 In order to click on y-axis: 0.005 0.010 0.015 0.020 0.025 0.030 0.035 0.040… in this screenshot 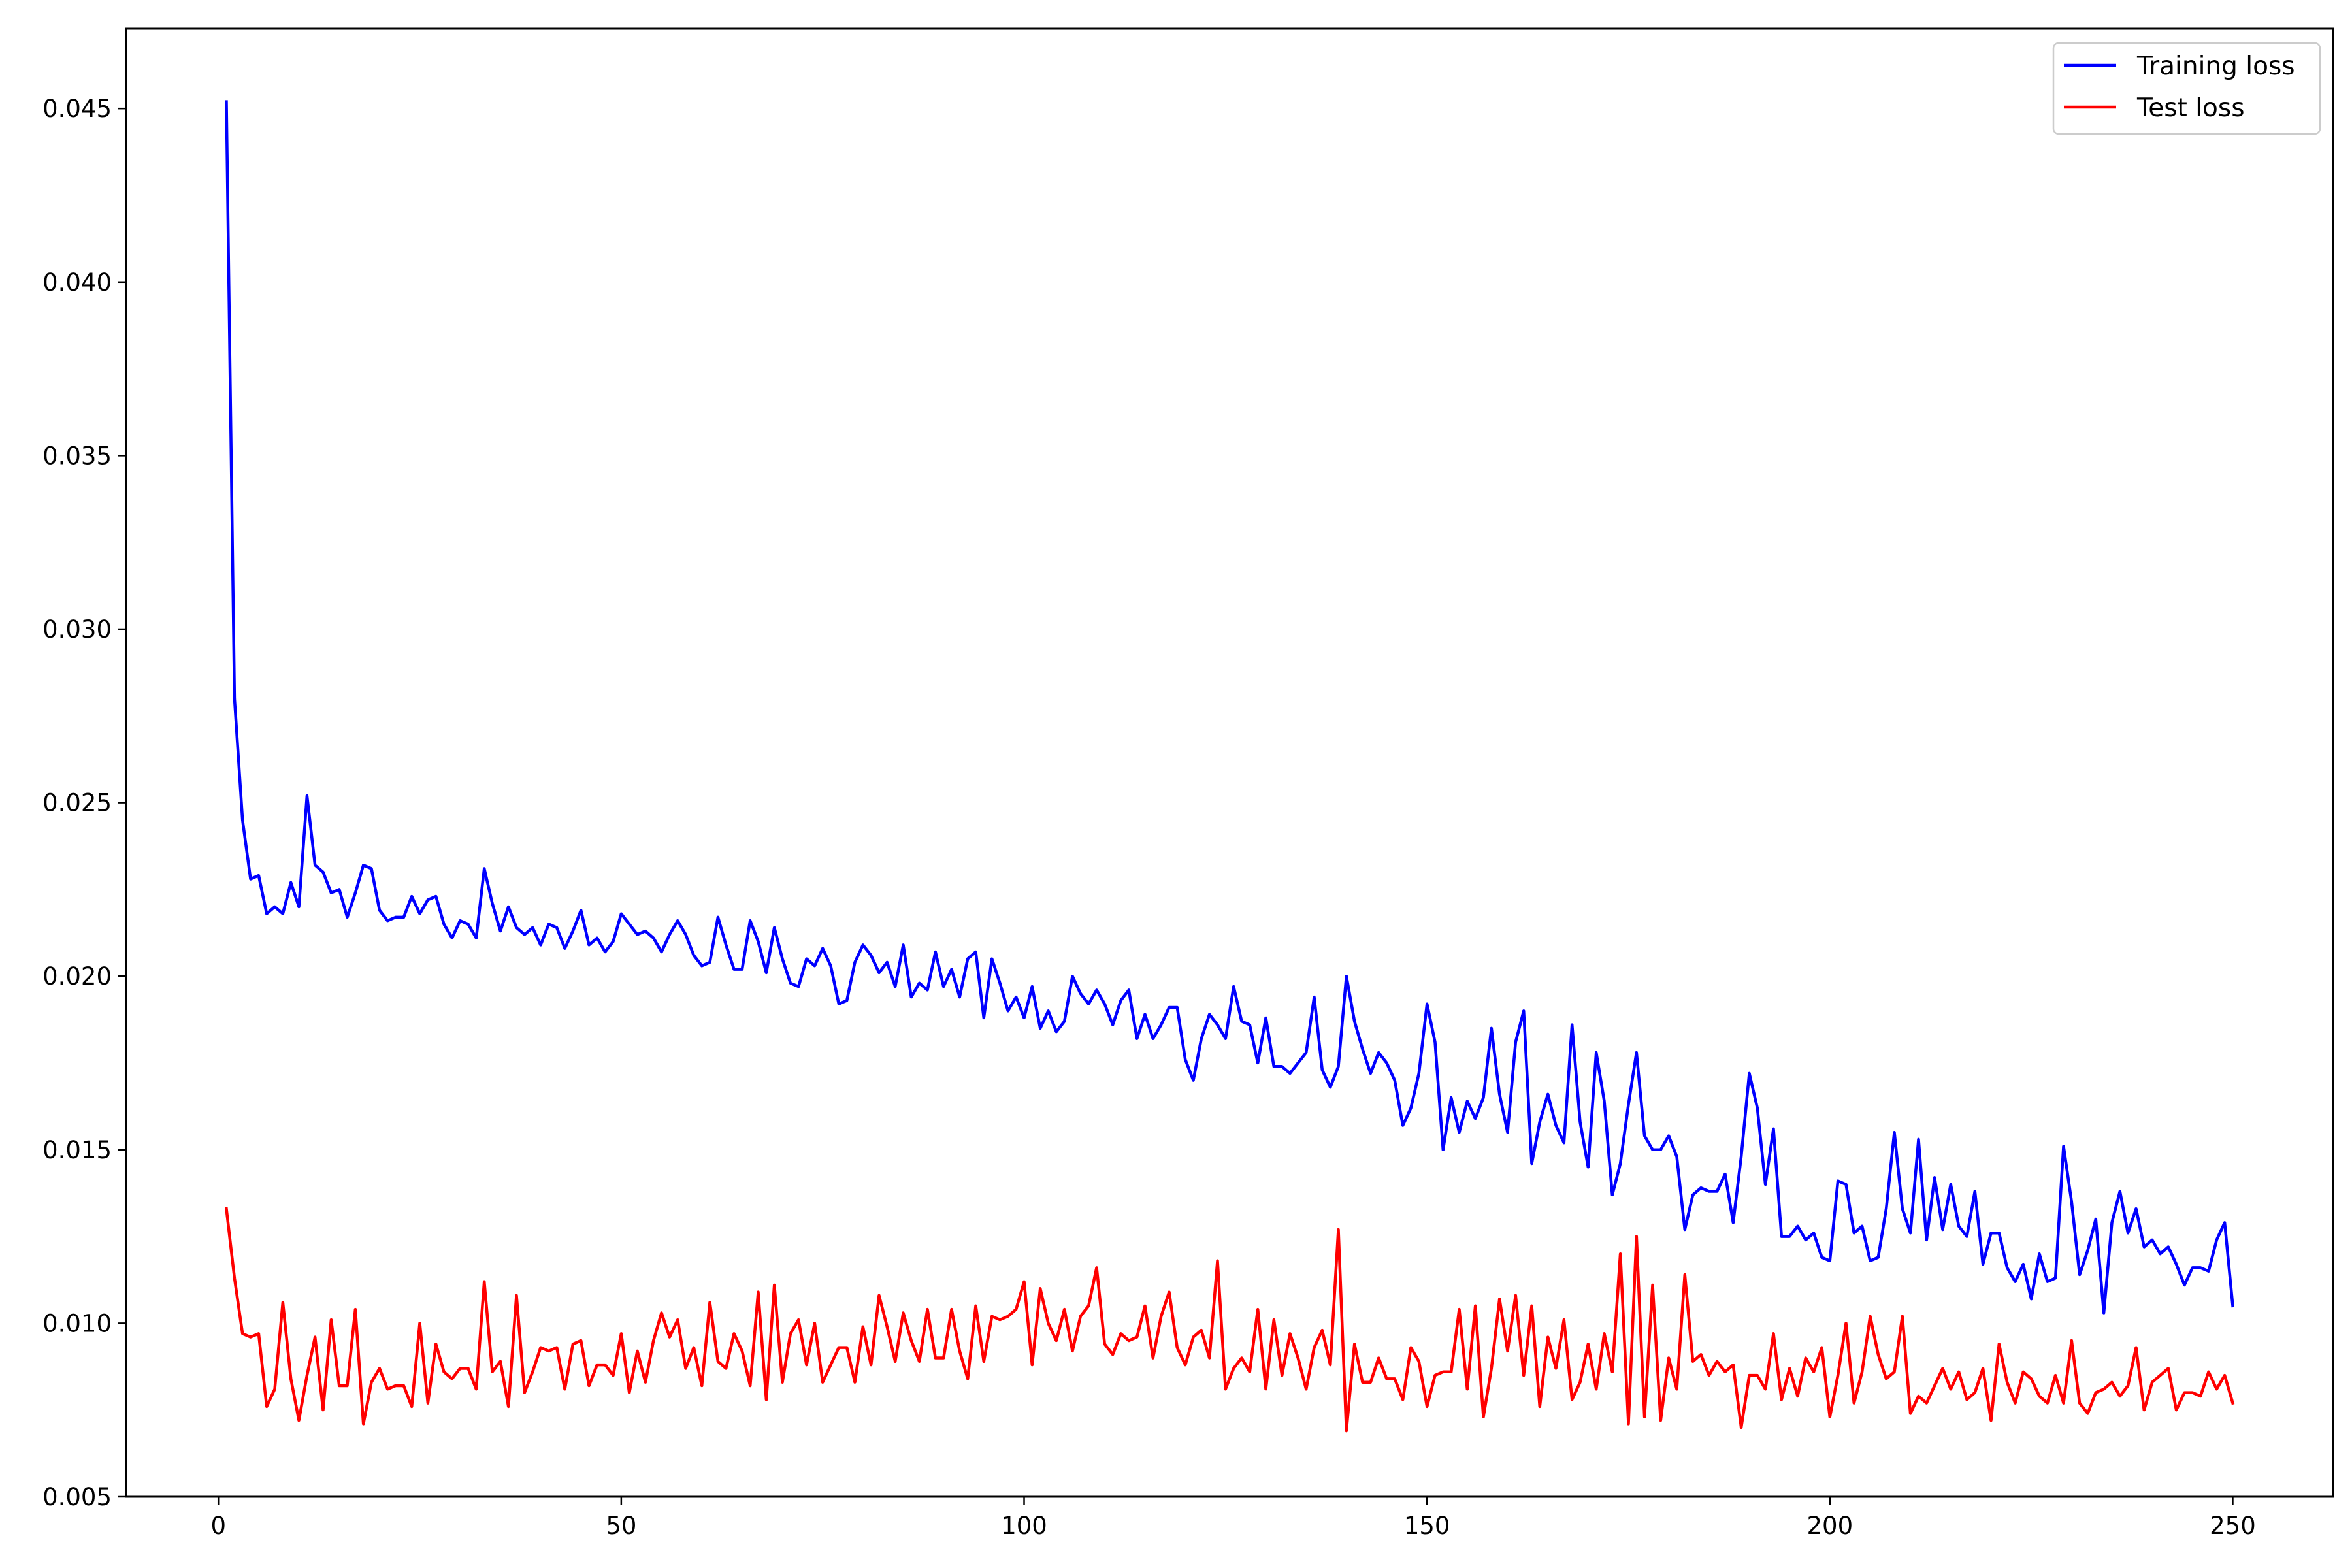, I will do `click(84, 803)`.